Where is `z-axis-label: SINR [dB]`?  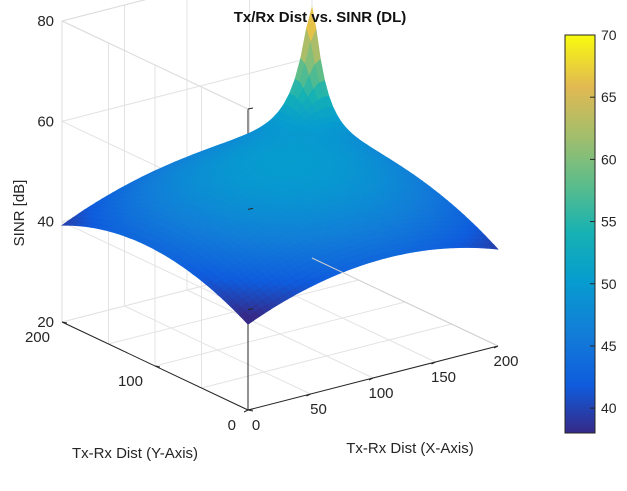
z-axis-label: SINR [dB] is located at coordinates (19, 213).